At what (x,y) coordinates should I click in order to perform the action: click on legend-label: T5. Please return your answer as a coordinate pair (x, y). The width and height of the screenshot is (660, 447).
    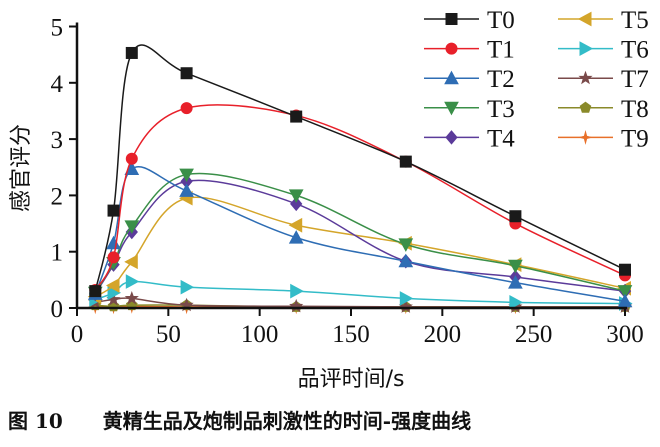
    Looking at the image, I should click on (635, 20).